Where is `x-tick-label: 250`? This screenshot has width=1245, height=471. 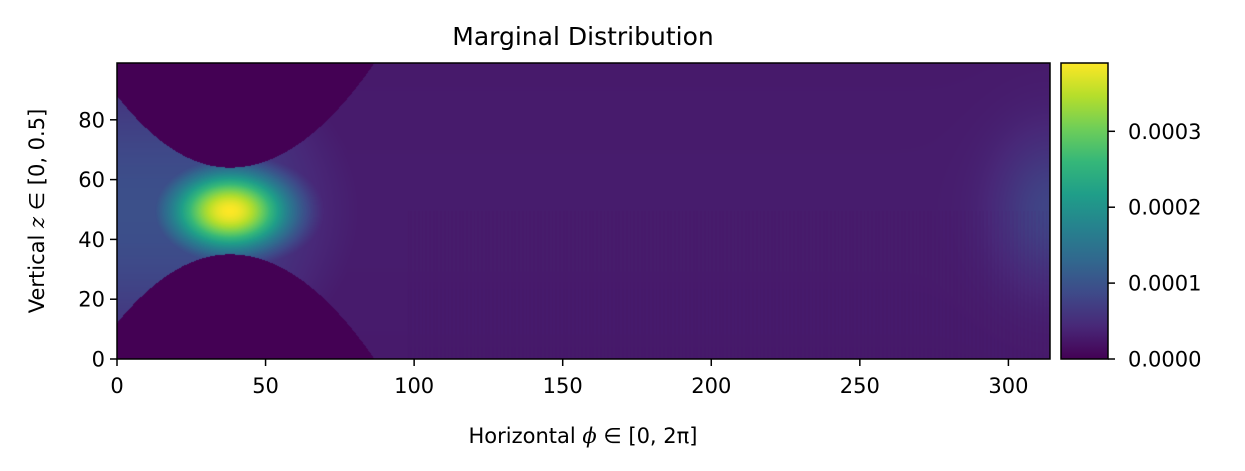
x-tick-label: 250 is located at coordinates (860, 386).